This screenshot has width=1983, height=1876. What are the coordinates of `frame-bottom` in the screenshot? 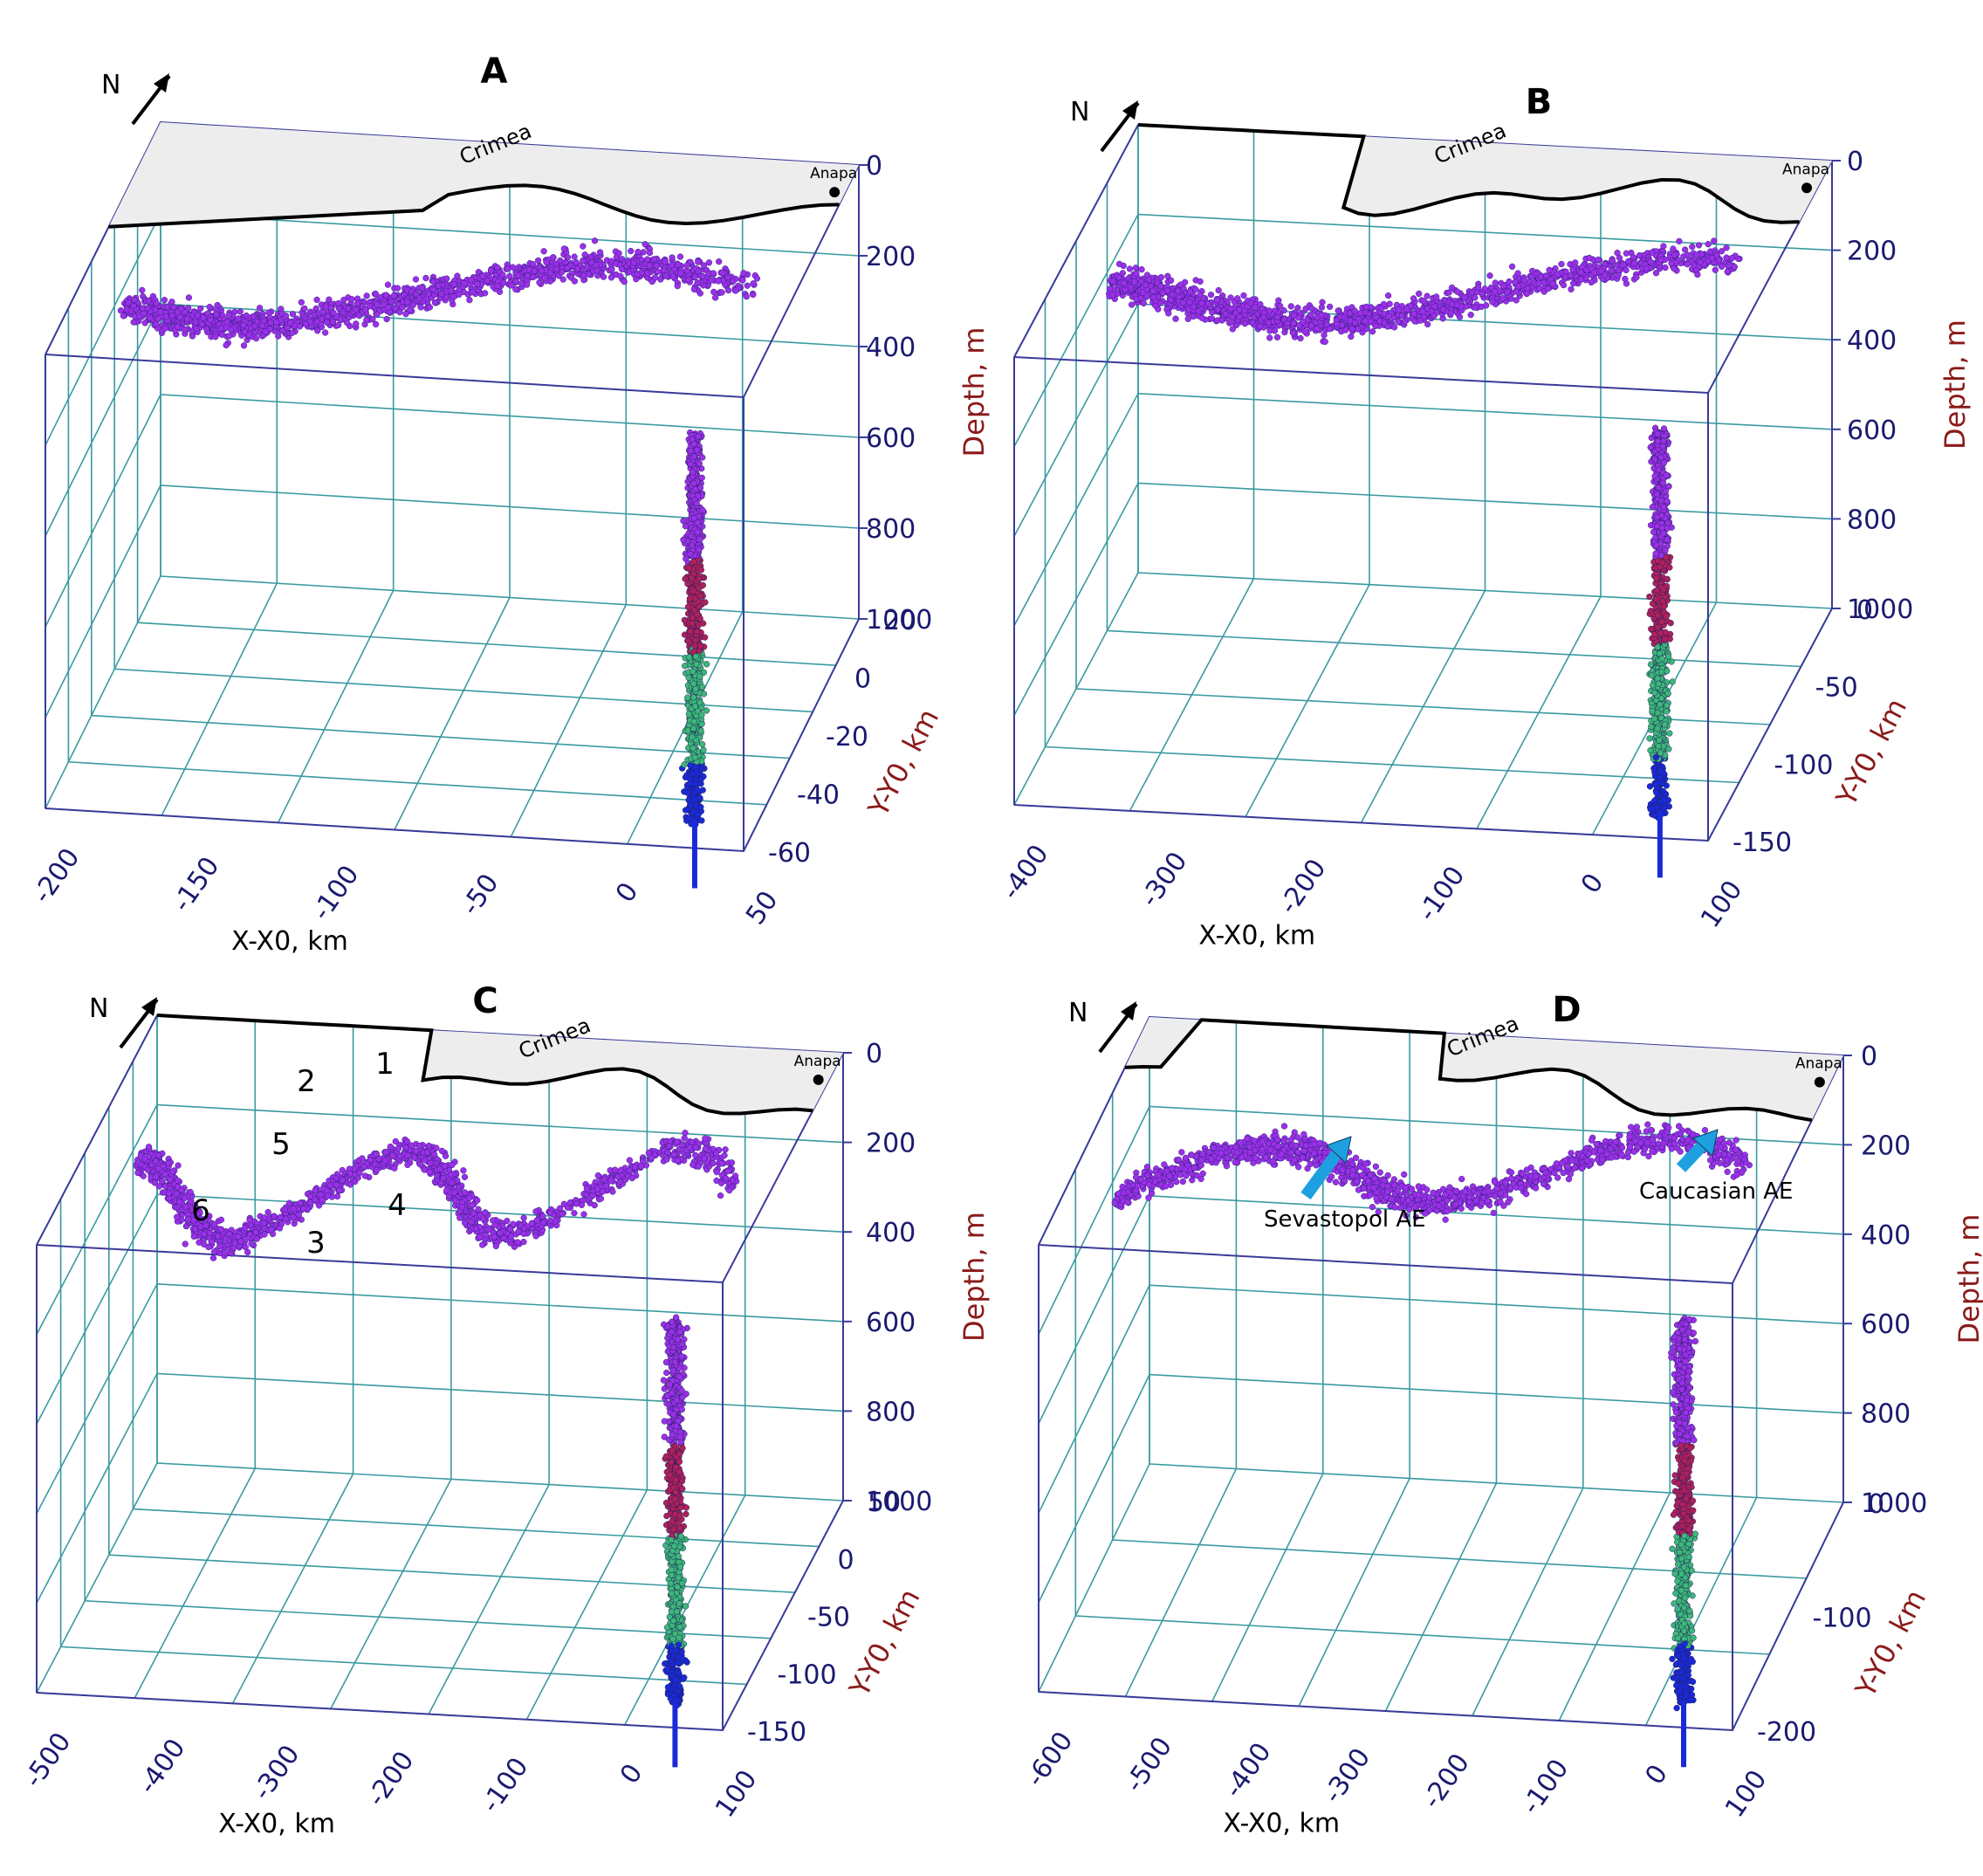 It's located at (452, 735).